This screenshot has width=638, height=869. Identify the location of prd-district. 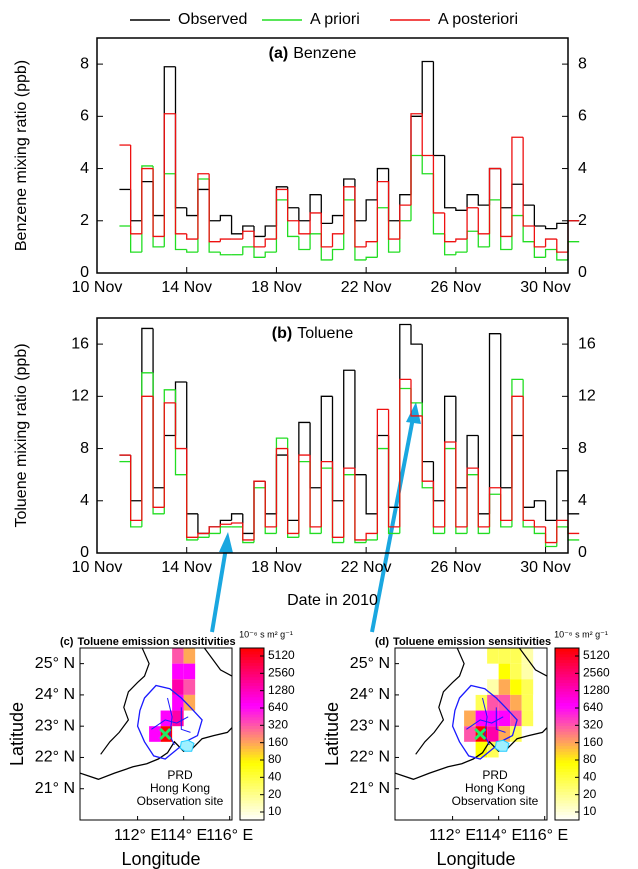
(171, 721).